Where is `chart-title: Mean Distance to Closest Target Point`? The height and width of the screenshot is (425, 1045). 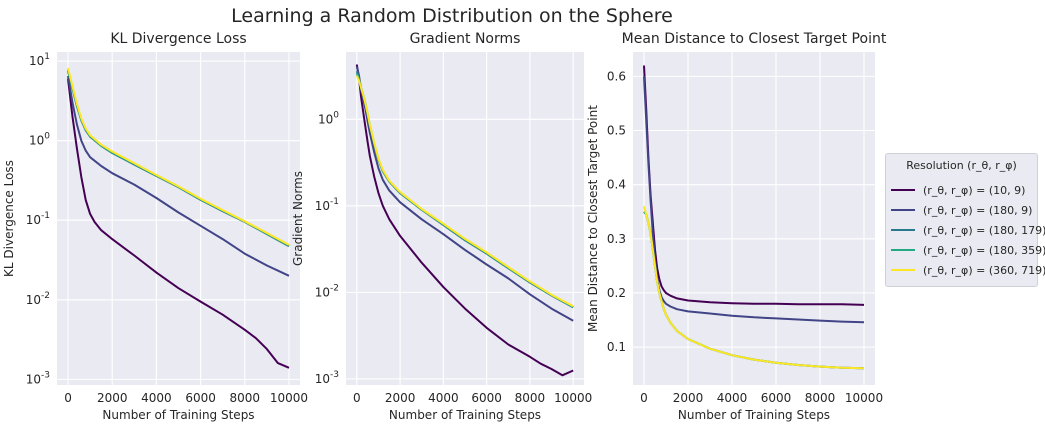
chart-title: Mean Distance to Closest Target Point is located at coordinates (754, 39).